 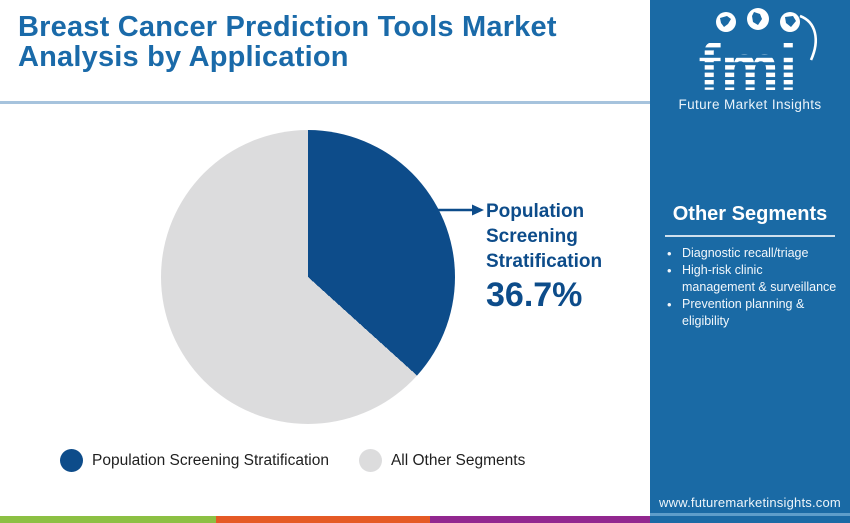 What do you see at coordinates (544, 236) in the screenshot?
I see `callout-label: Population Screening Stratification` at bounding box center [544, 236].